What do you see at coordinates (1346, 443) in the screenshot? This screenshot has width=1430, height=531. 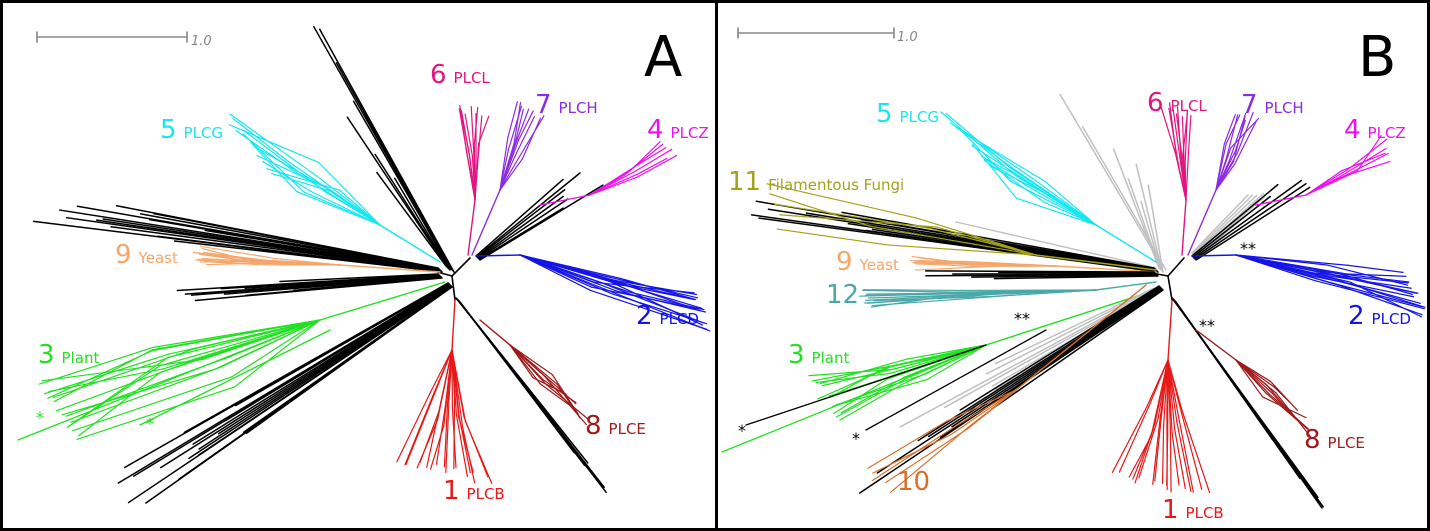 I see `cluster-name: PLCE` at bounding box center [1346, 443].